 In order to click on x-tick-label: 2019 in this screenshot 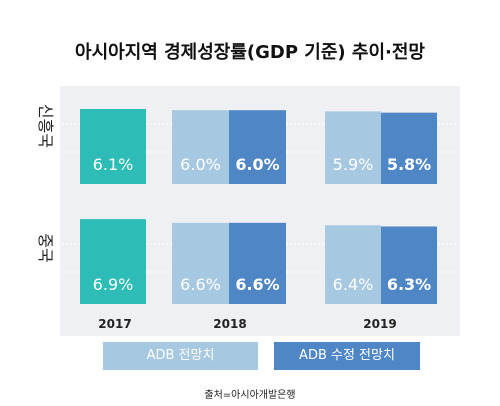, I will do `click(379, 324)`.